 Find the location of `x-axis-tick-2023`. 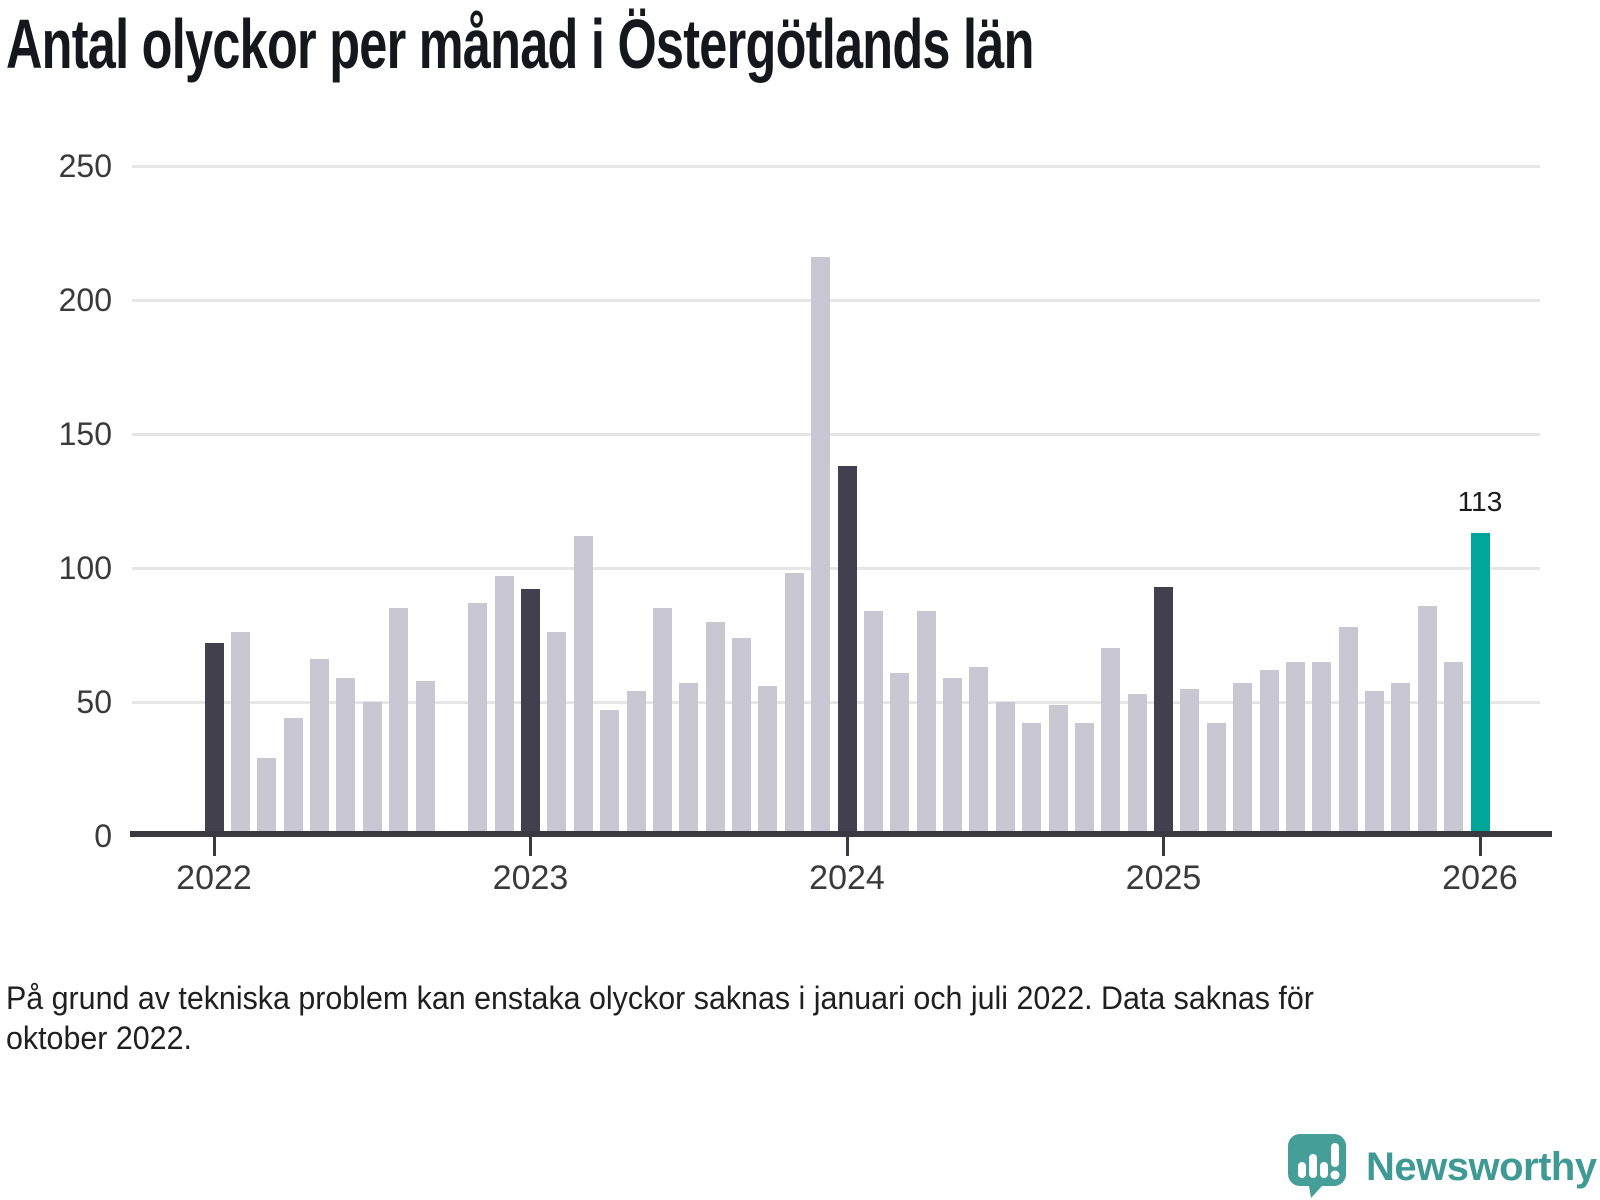

x-axis-tick-2023 is located at coordinates (530, 846).